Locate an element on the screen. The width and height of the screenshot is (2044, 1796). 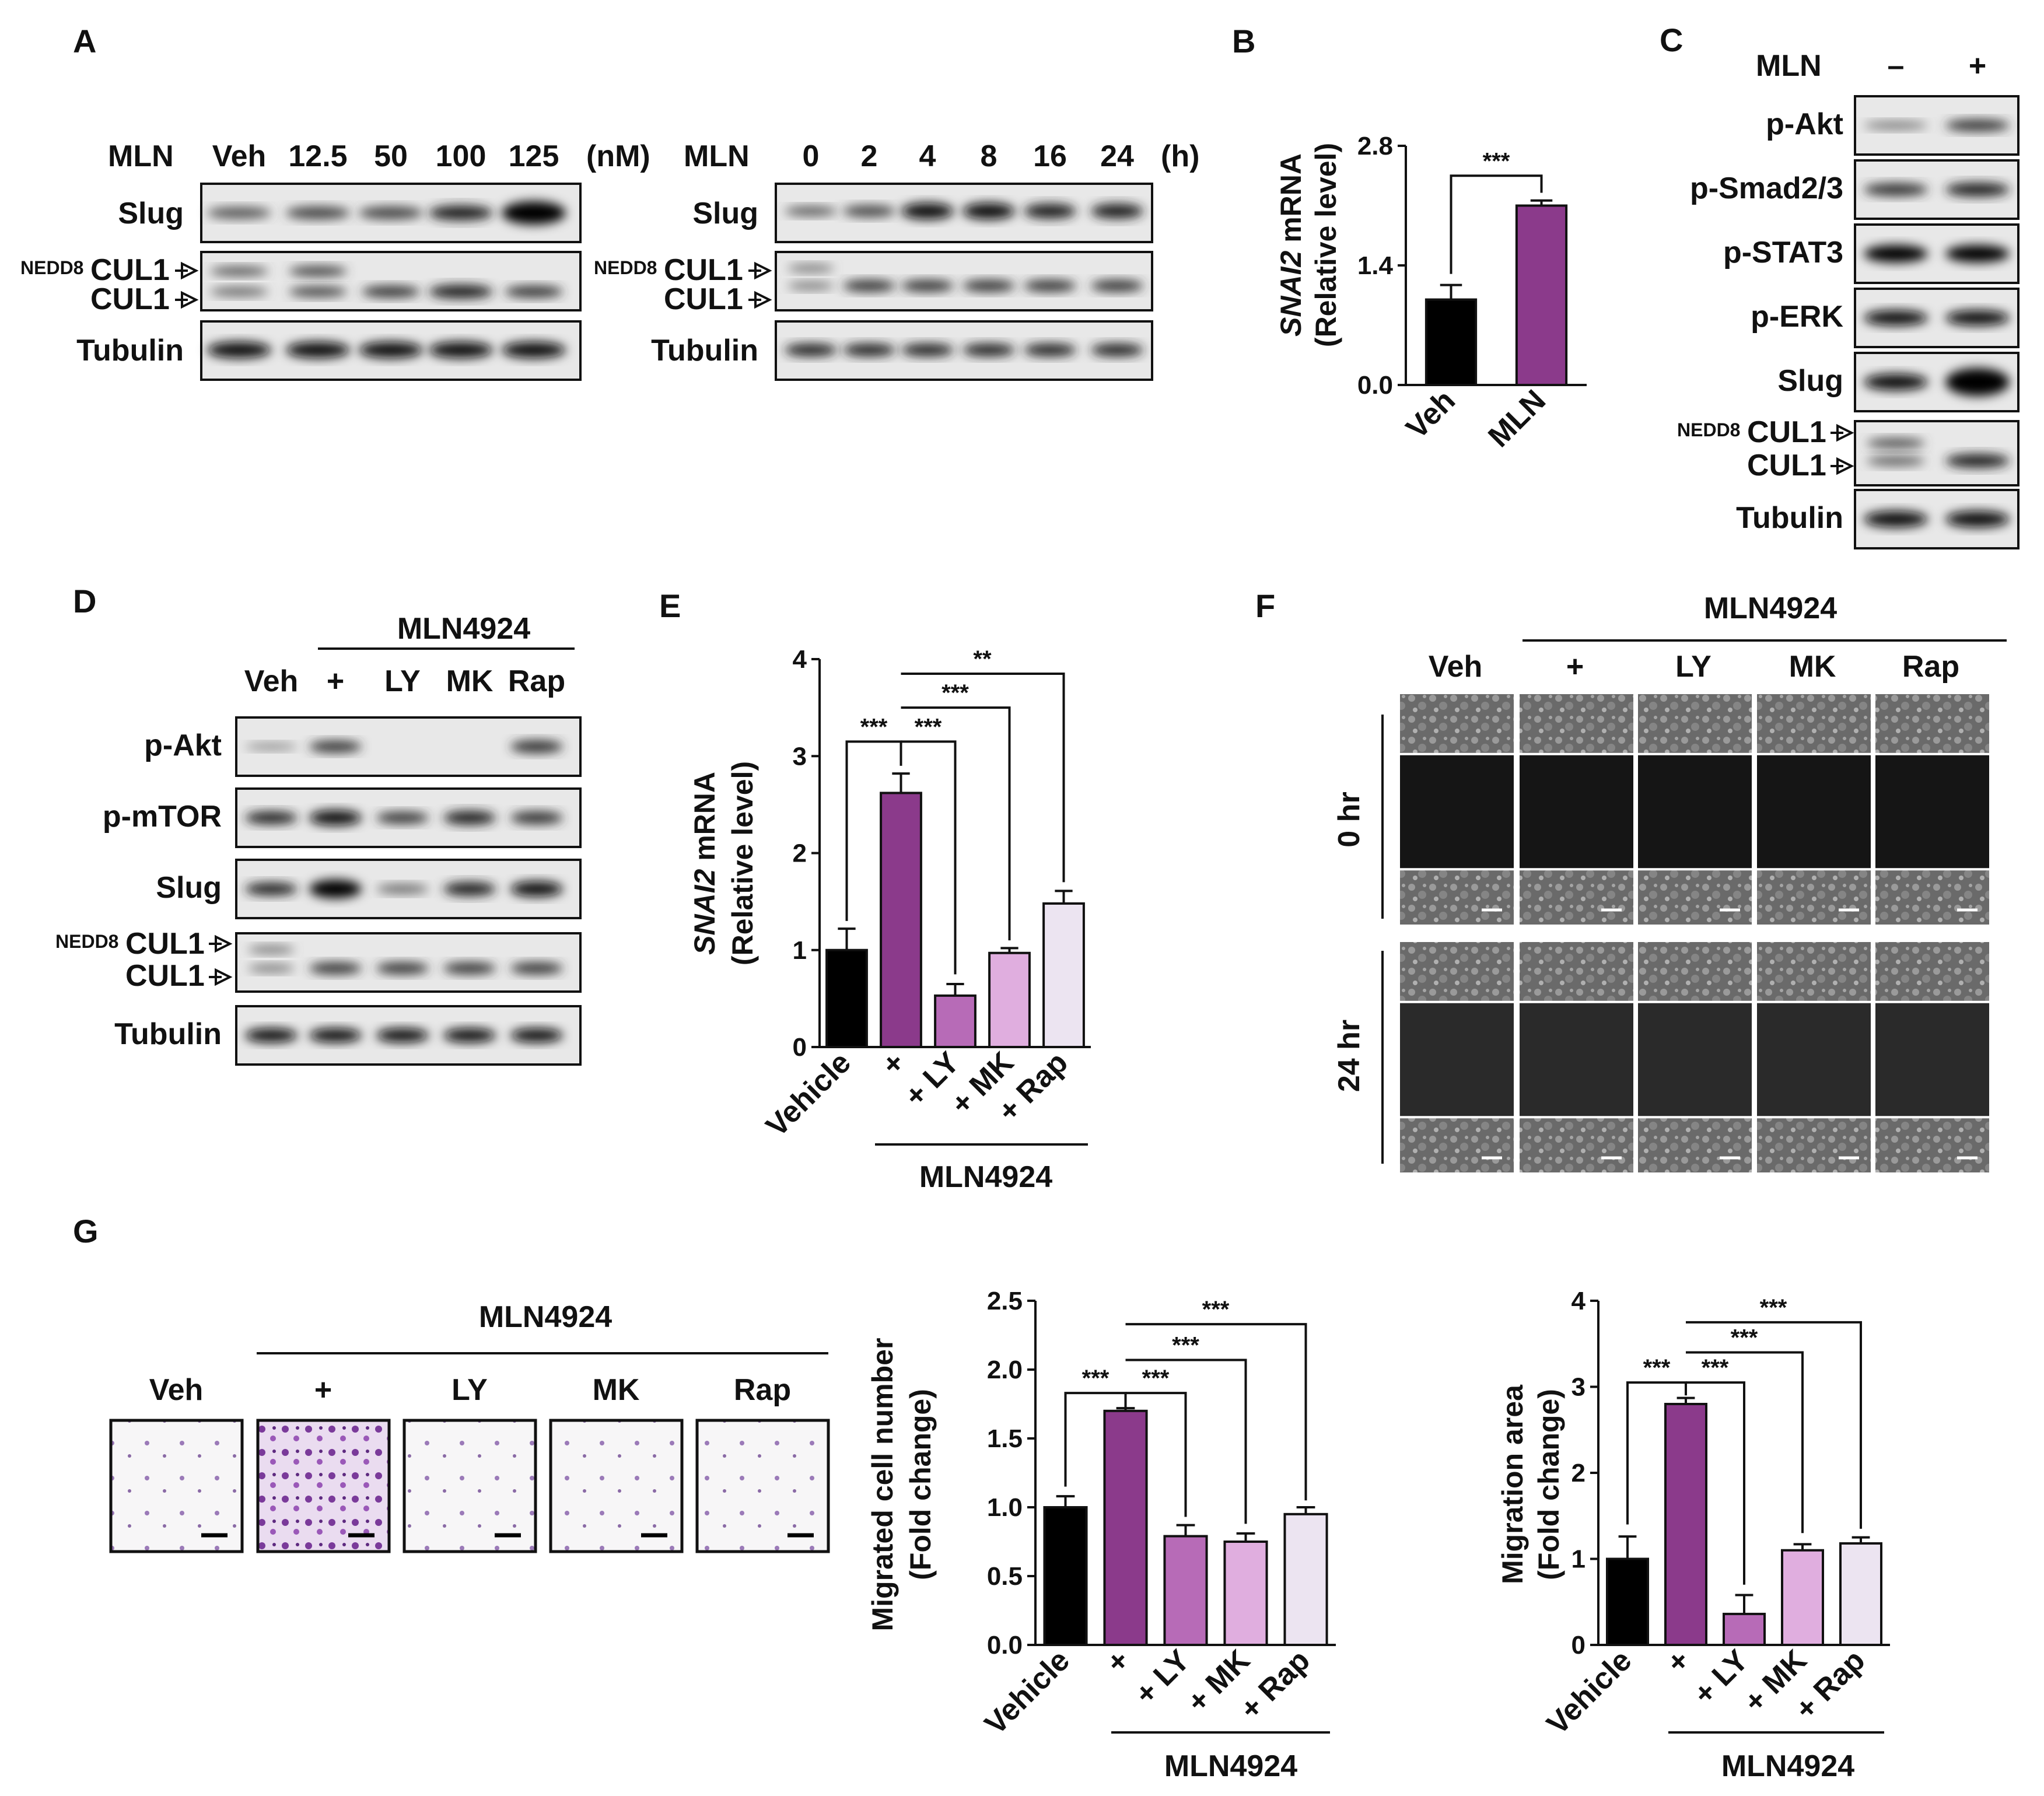
c-minus: – is located at coordinates (1896, 66).